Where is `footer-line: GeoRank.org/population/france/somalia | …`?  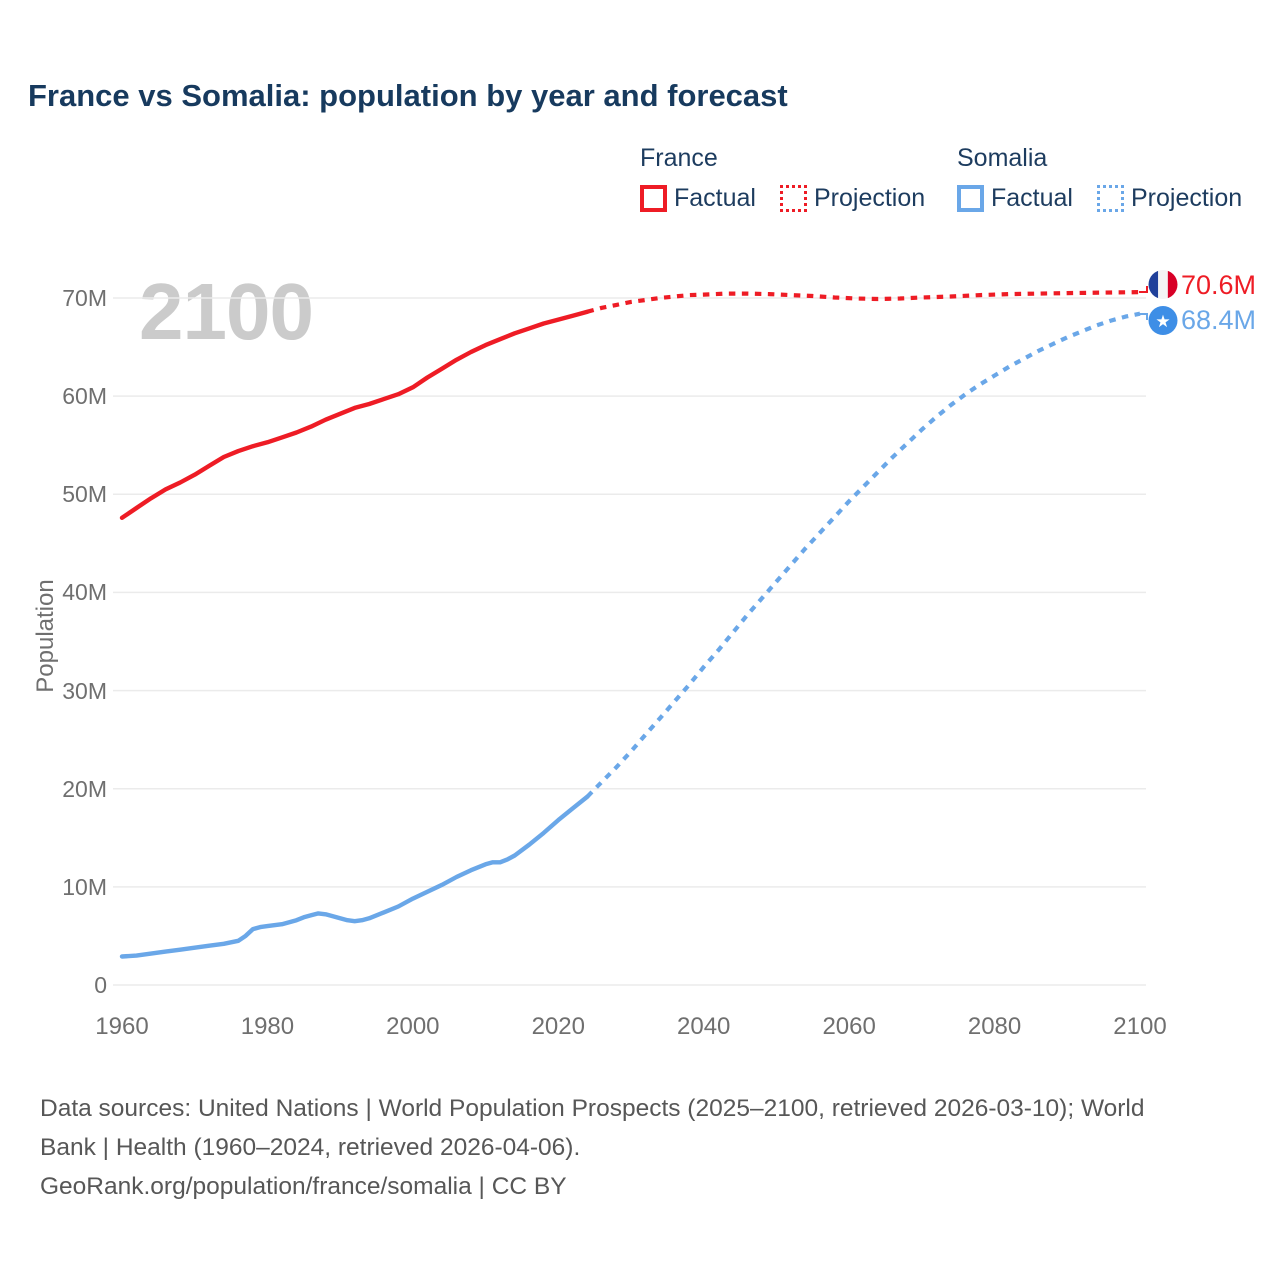 footer-line: GeoRank.org/population/france/somalia | … is located at coordinates (303, 1186).